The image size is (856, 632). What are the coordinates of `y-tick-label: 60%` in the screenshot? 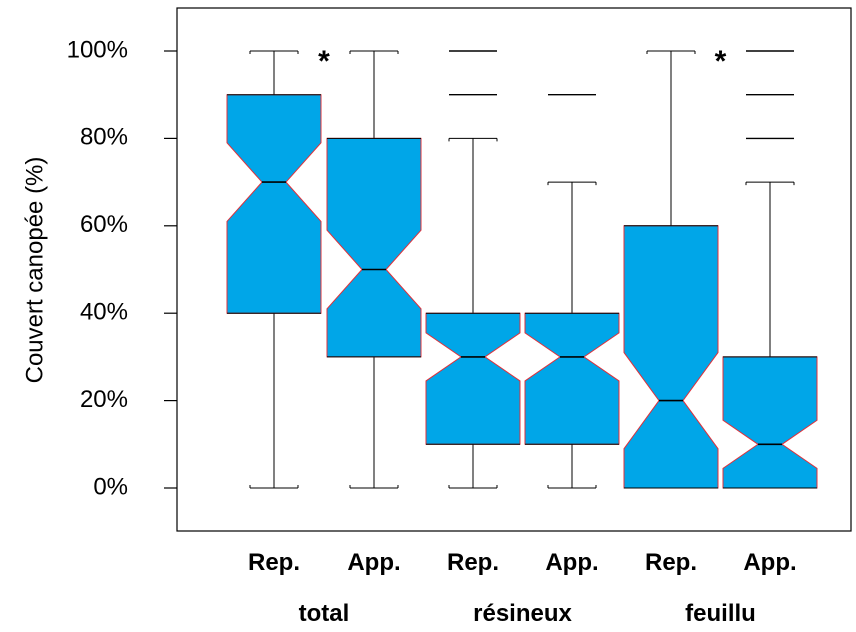 It's located at (104, 224).